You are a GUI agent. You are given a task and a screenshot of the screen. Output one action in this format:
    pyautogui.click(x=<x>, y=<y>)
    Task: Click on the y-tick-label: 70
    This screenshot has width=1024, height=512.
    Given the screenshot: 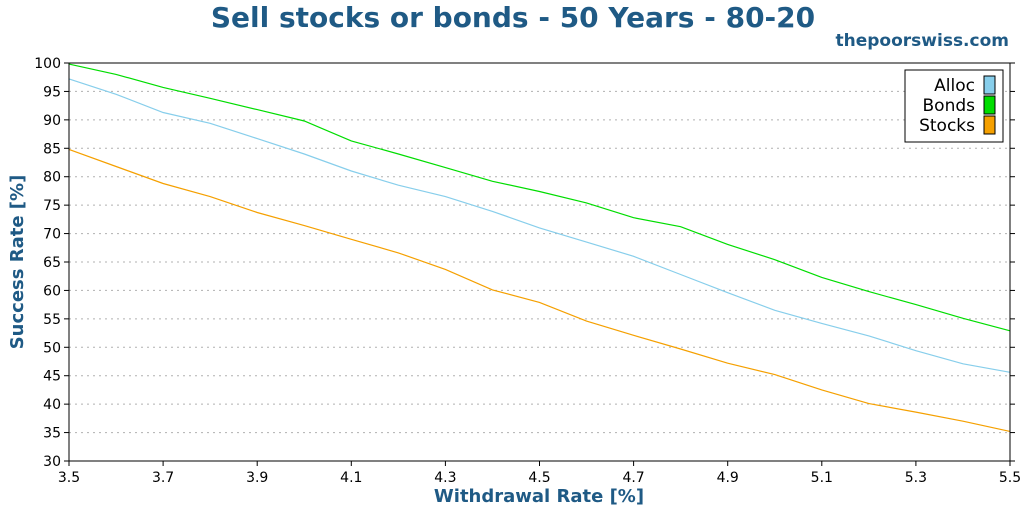 What is the action you would take?
    pyautogui.click(x=52, y=235)
    